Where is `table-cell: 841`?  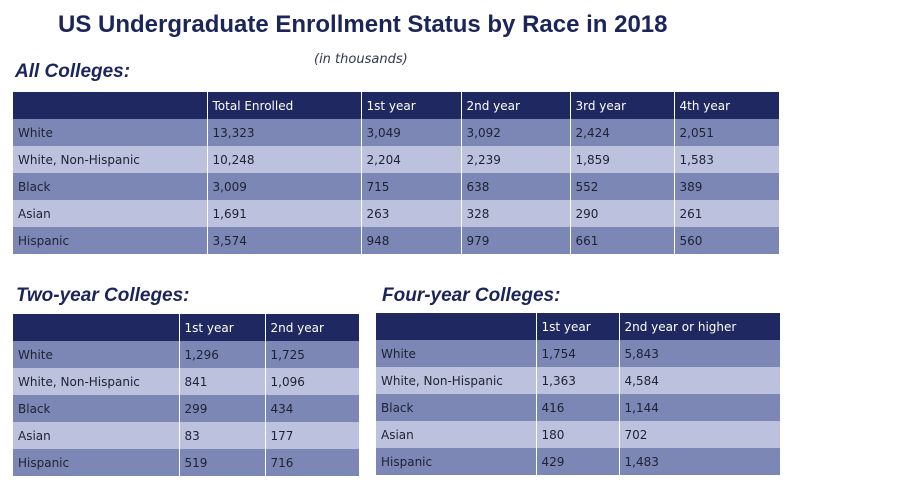 table-cell: 841 is located at coordinates (221, 381).